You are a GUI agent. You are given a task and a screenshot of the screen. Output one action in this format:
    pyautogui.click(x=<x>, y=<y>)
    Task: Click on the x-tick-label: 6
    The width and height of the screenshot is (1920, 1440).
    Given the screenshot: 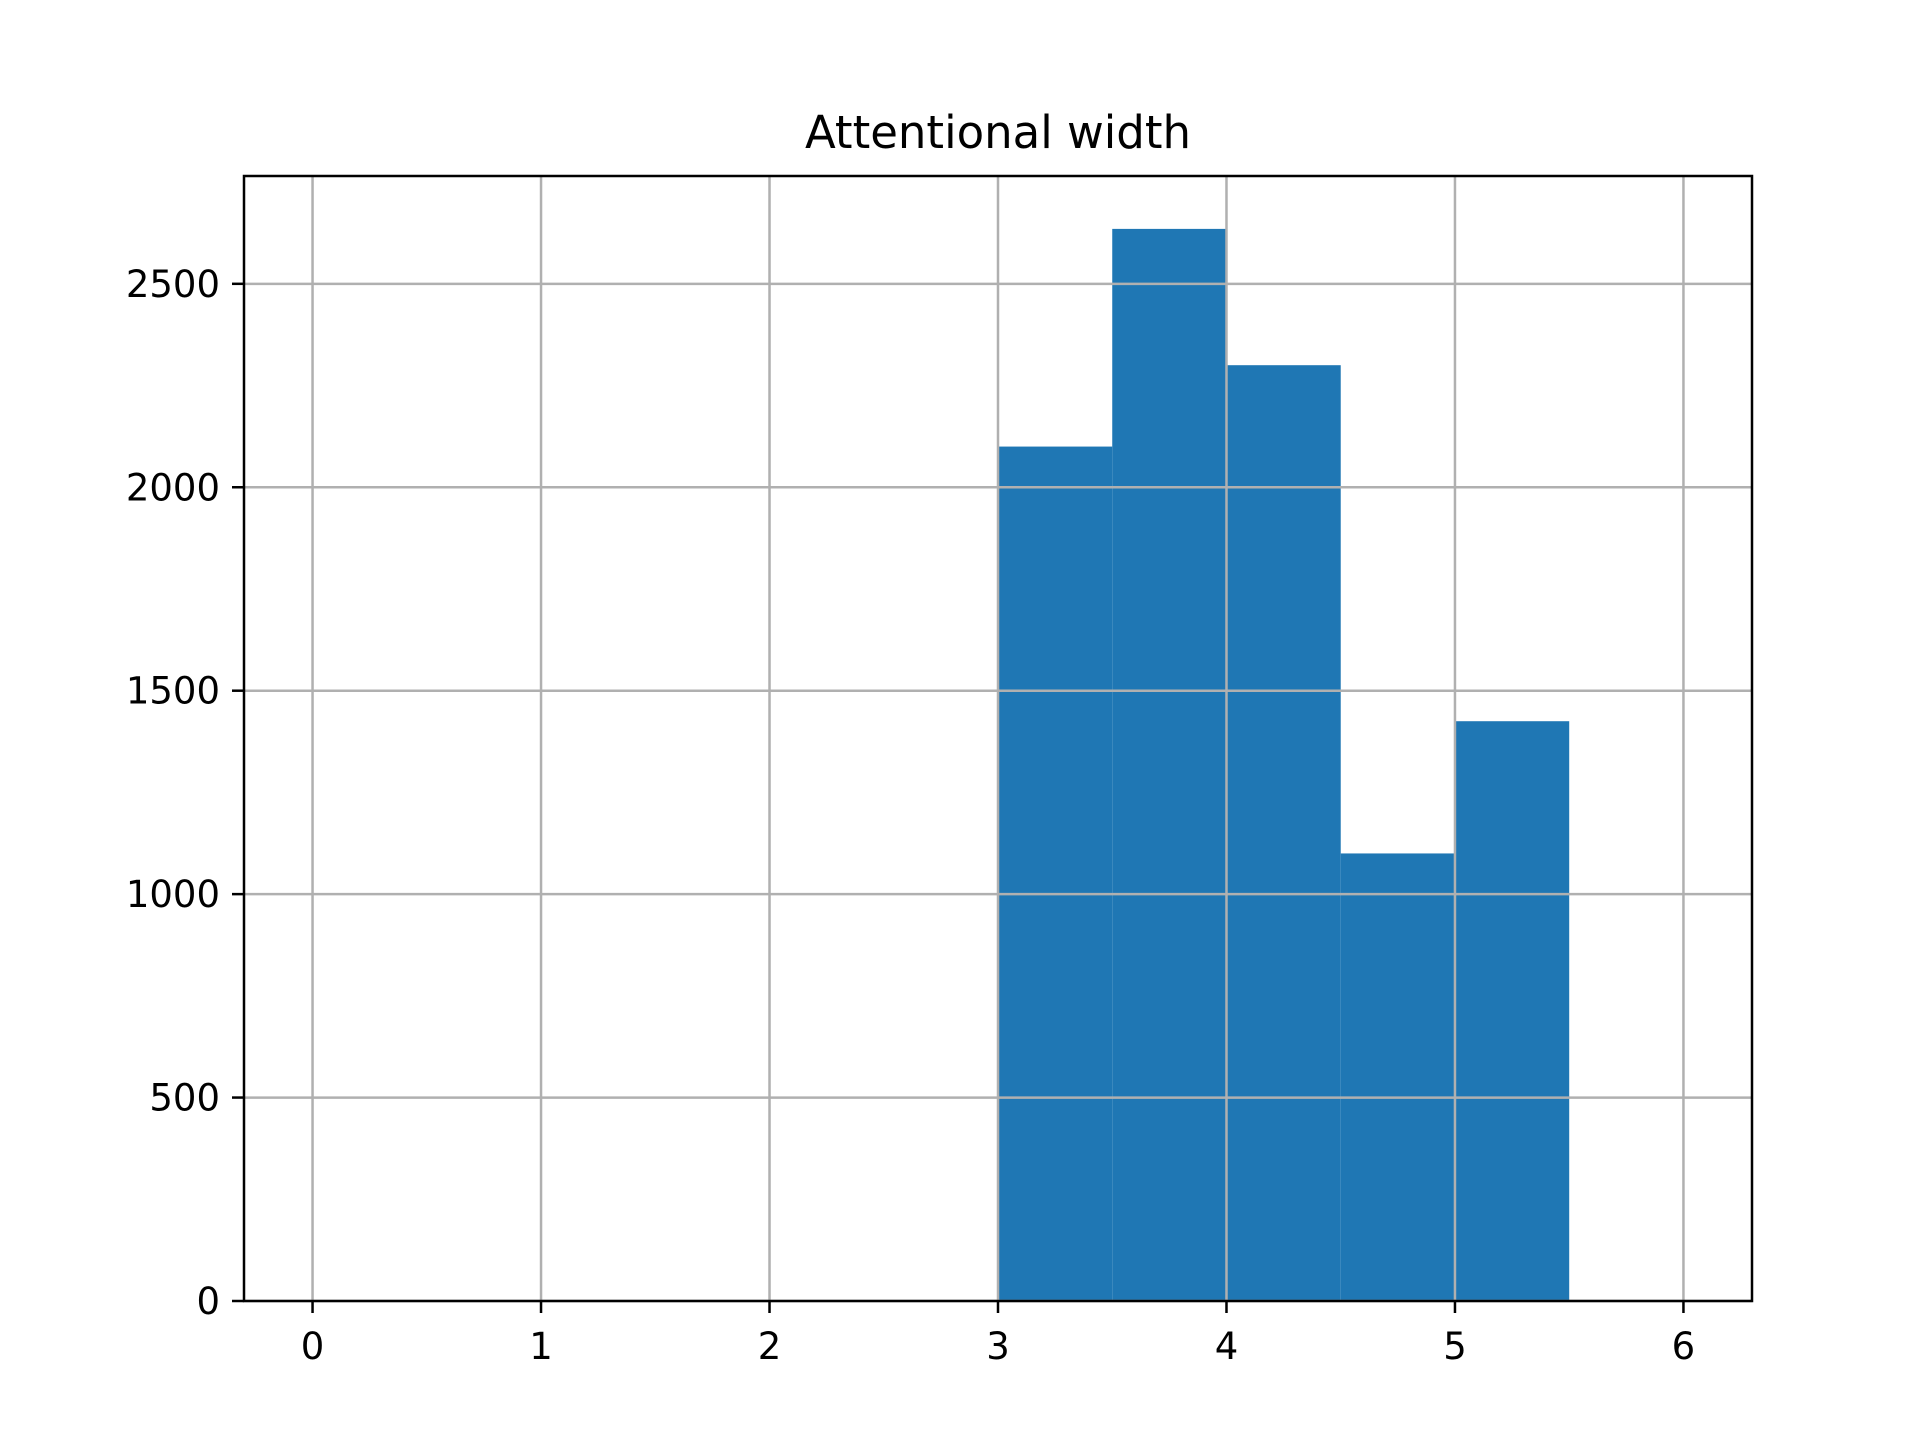 What is the action you would take?
    pyautogui.click(x=1684, y=1346)
    